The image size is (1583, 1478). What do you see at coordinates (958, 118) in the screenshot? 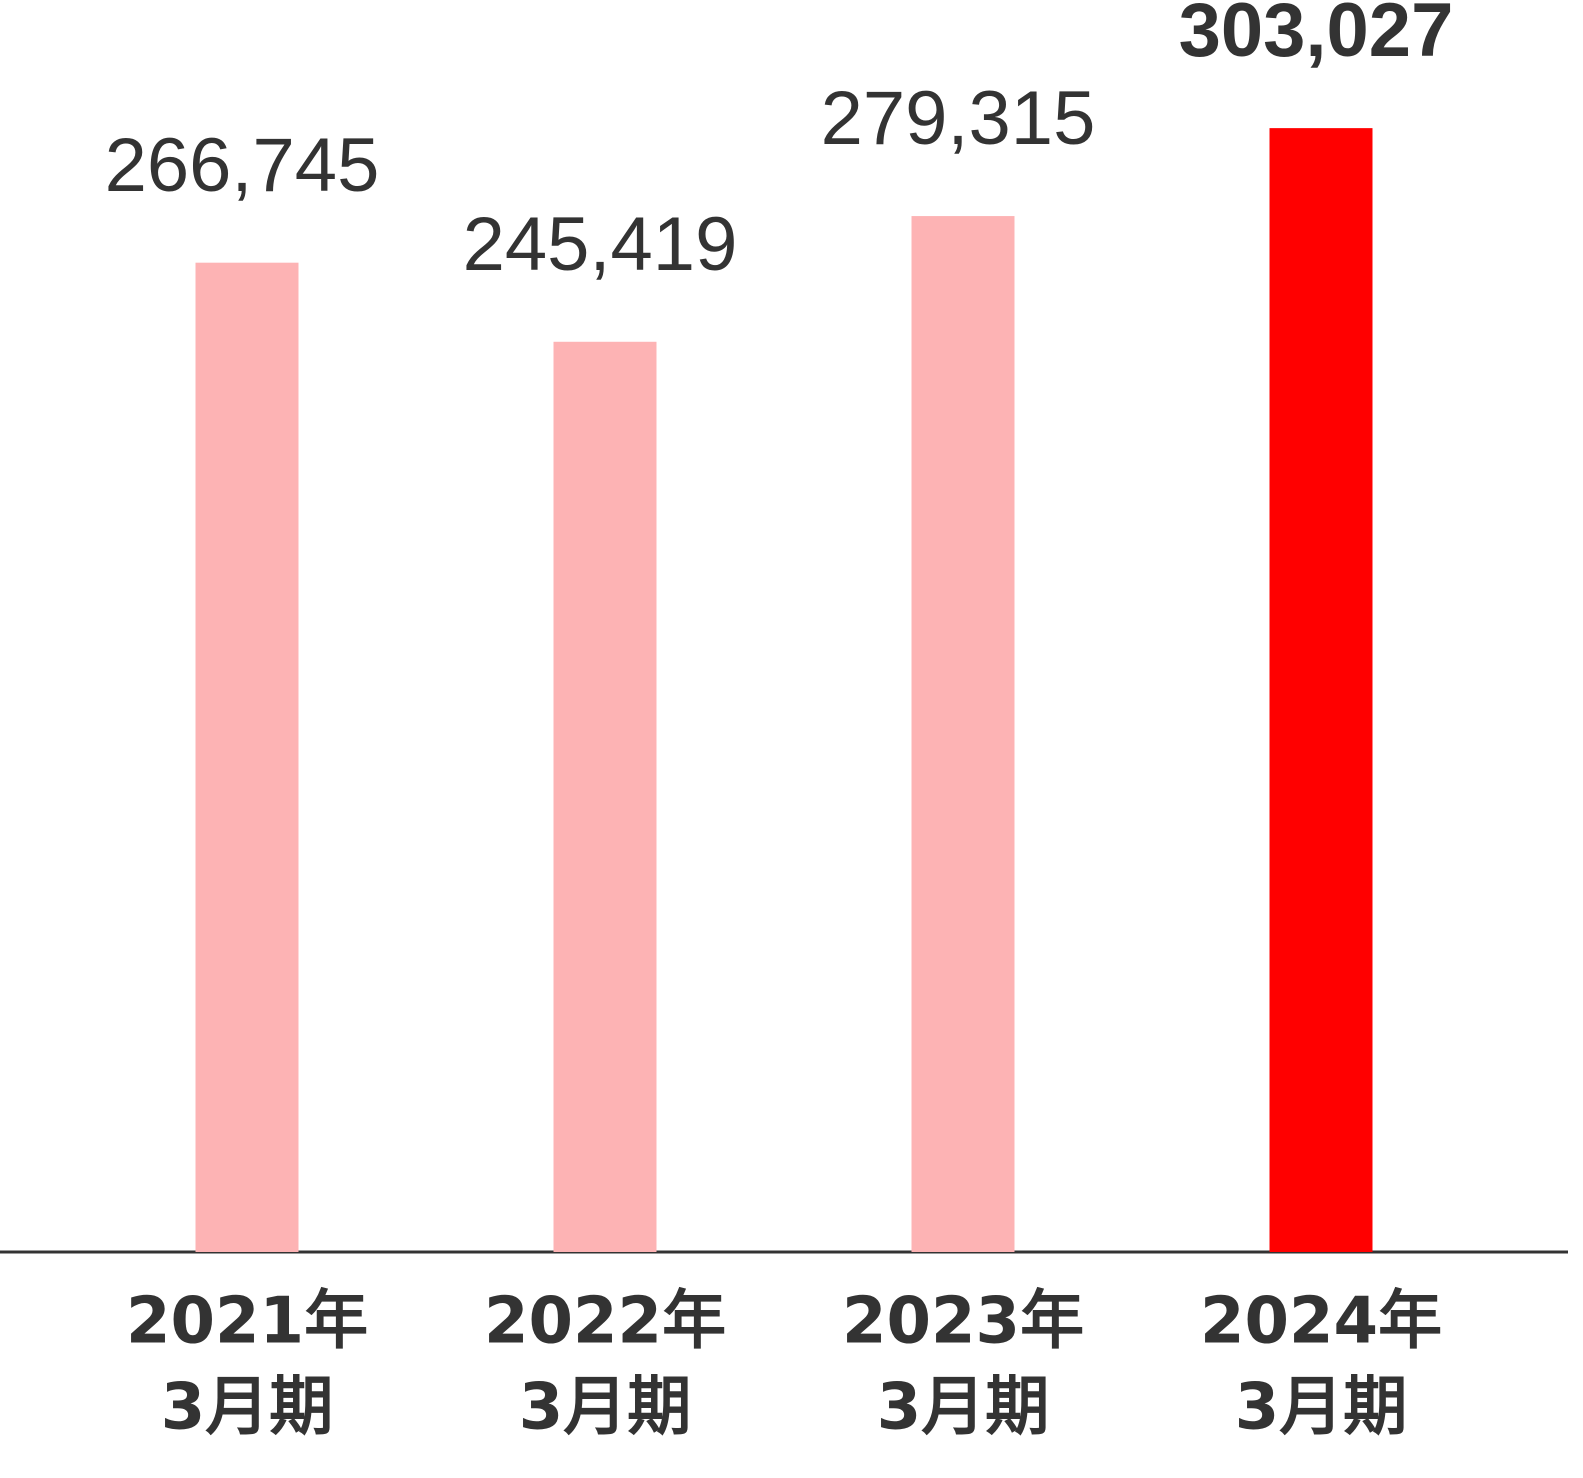
I see `value-label: 279,315` at bounding box center [958, 118].